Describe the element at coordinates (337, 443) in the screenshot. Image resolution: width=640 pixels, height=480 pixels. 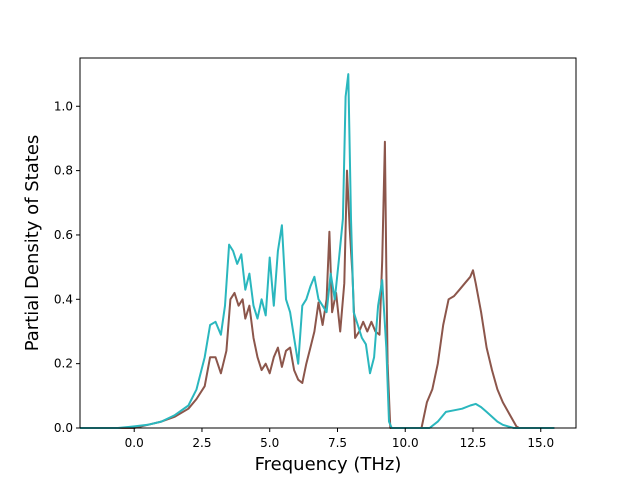
I see `x-tick-label: 7.5` at that location.